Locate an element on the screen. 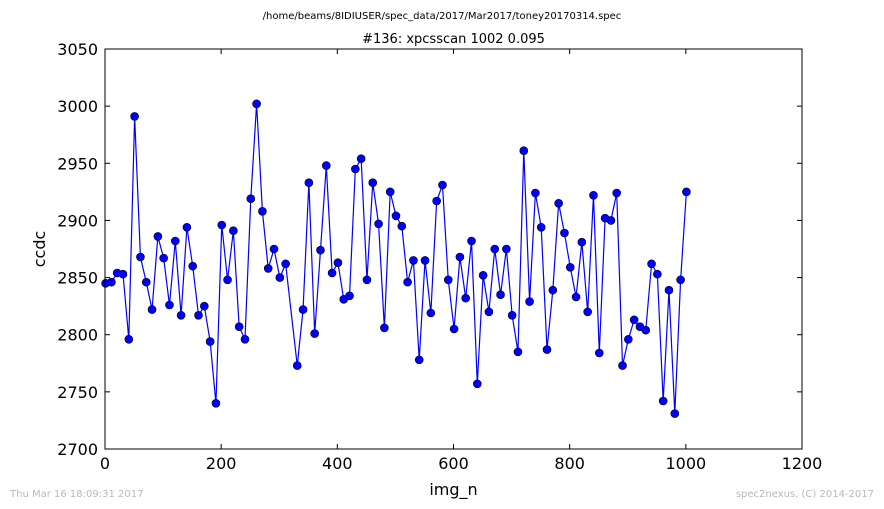 The width and height of the screenshot is (884, 509). y-tick-label: 2900 is located at coordinates (77, 220).